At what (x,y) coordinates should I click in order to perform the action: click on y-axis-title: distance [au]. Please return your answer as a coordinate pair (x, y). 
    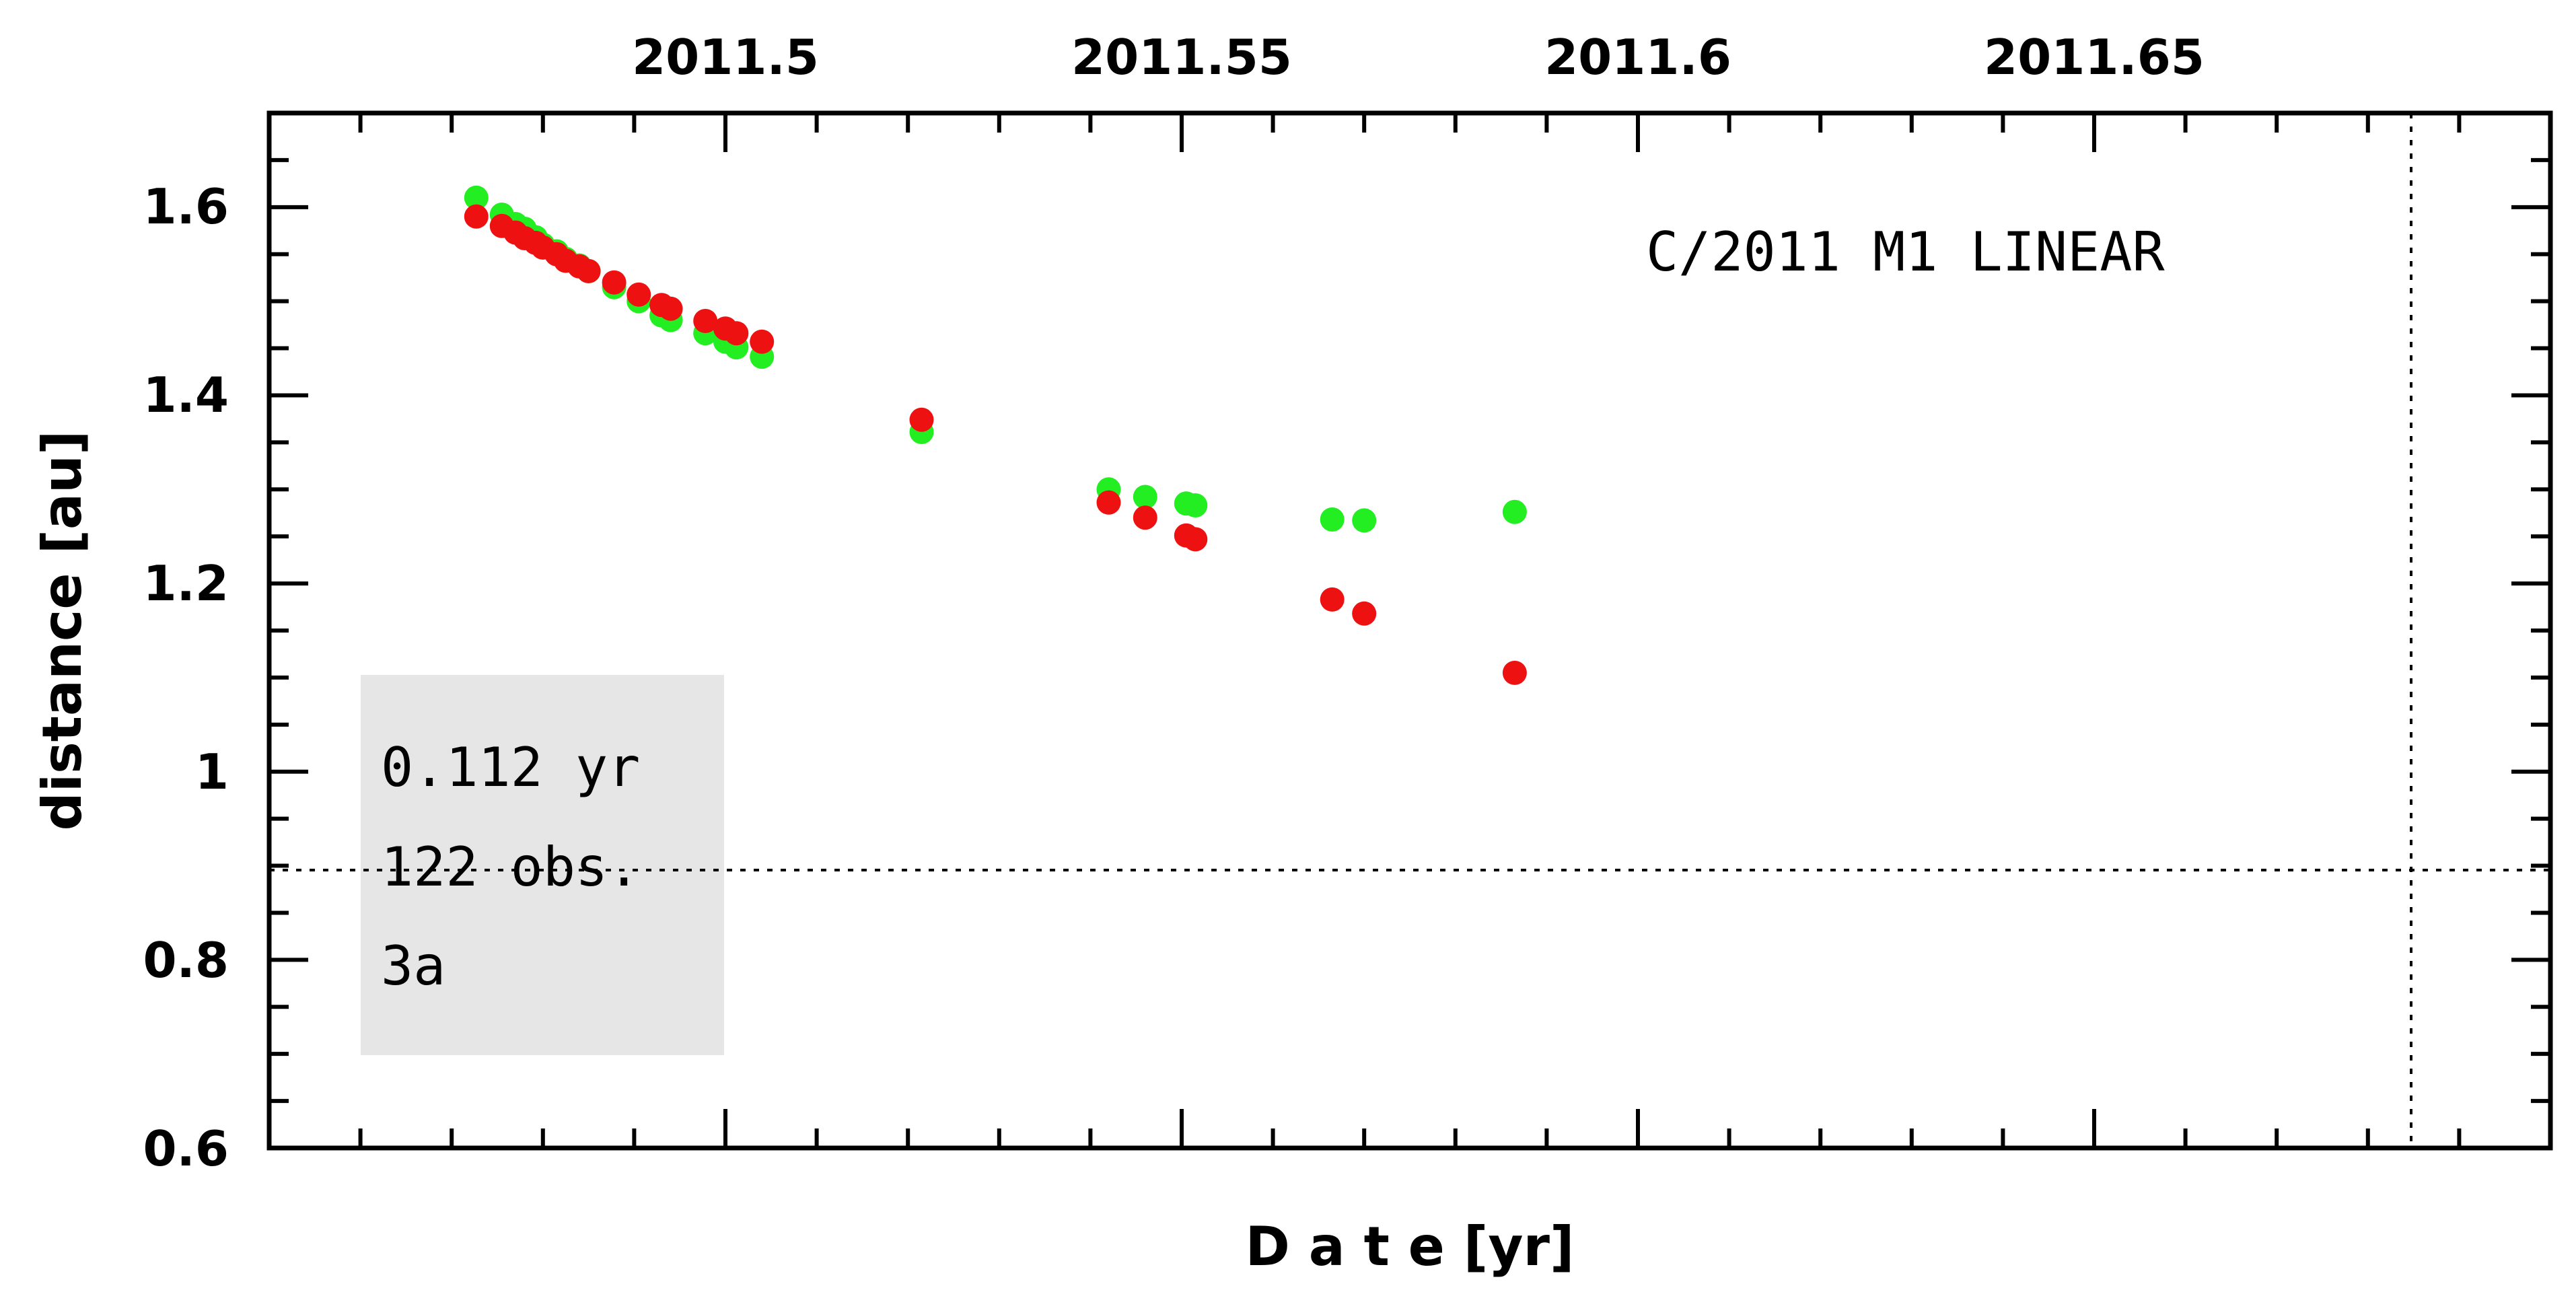
    Looking at the image, I should click on (62, 630).